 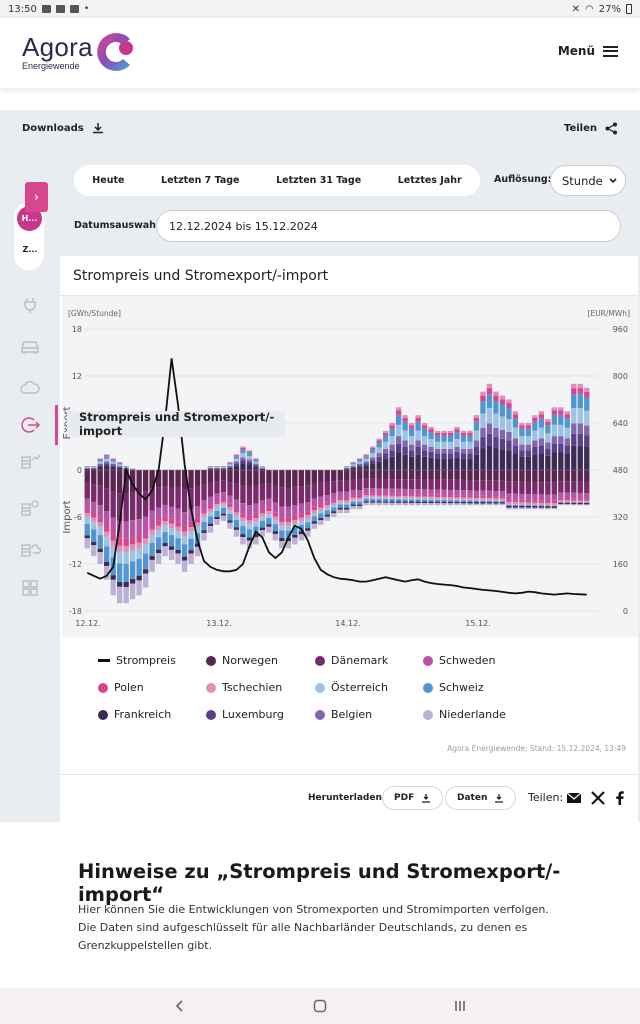 What do you see at coordinates (137, 660) in the screenshot?
I see `legend-item-strompreis: Strompreis` at bounding box center [137, 660].